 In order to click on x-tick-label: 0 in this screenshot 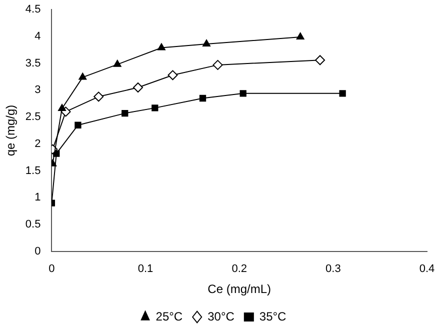, I will do `click(51, 269)`.